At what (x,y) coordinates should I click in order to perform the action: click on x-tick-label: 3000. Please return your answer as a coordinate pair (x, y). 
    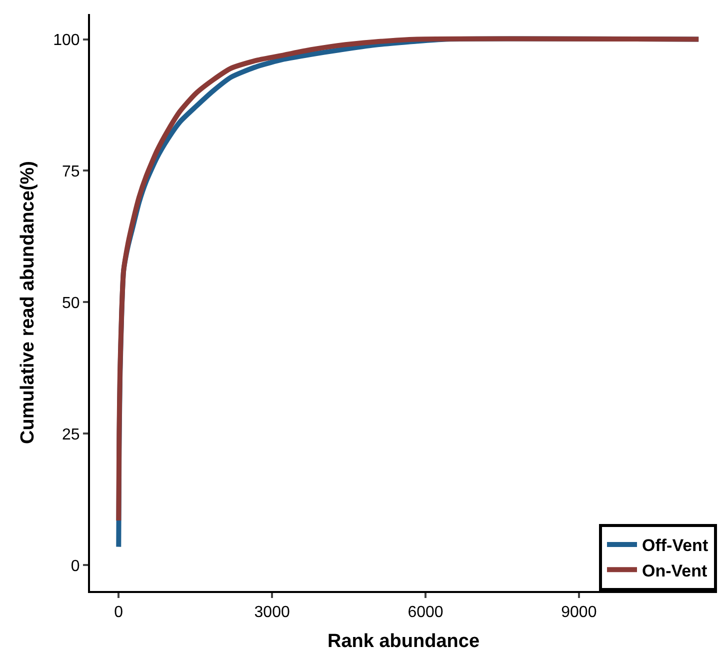
    Looking at the image, I should click on (272, 613).